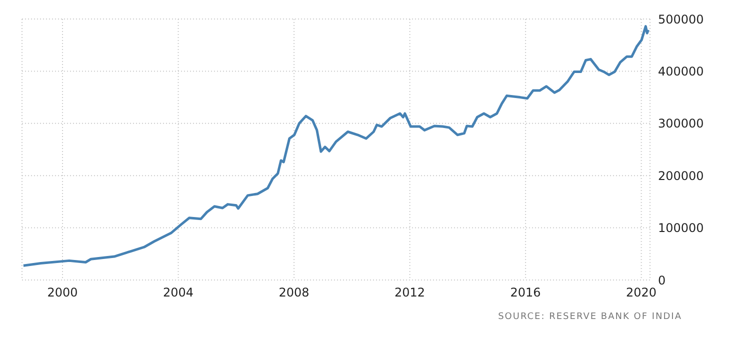  I want to click on y-tick-label: 500000, so click(681, 19).